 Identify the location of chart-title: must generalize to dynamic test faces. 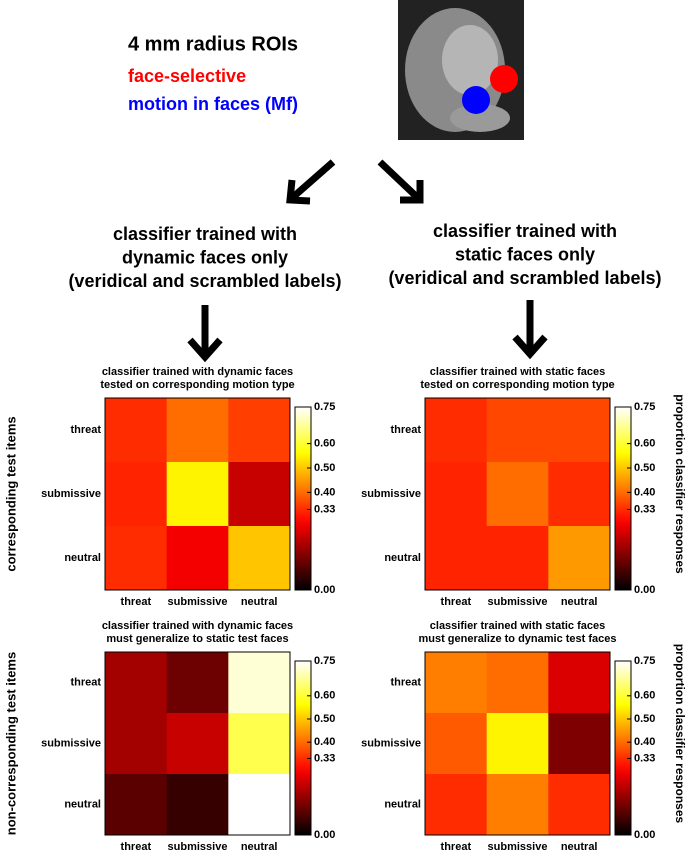
(517, 639).